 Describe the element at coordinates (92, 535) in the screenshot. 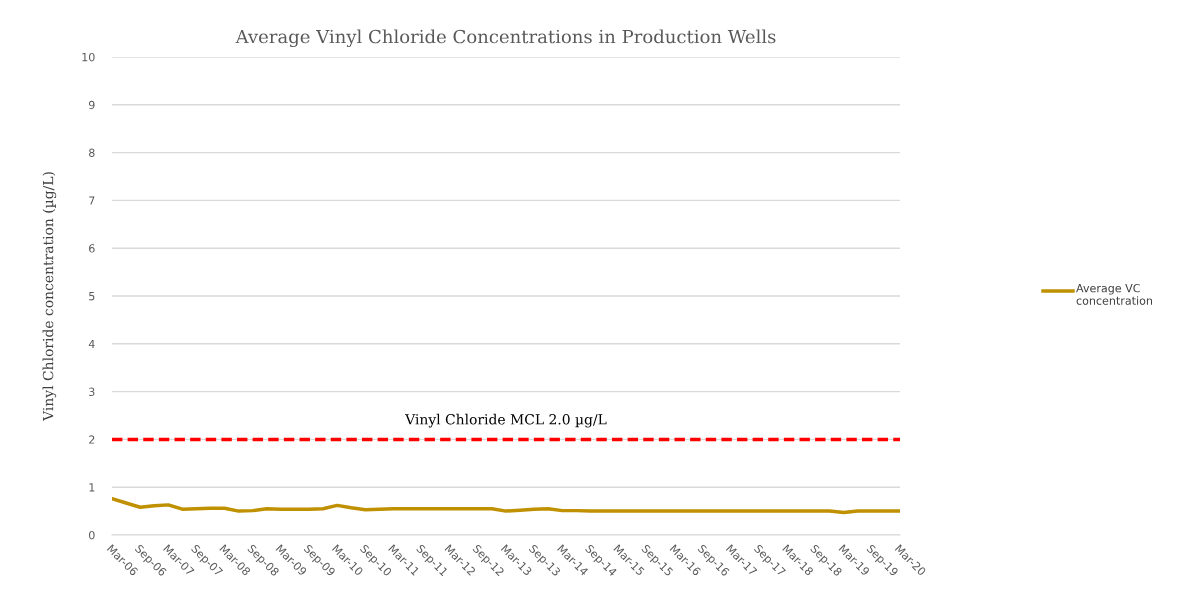

I see `y-tick-label: 0` at that location.